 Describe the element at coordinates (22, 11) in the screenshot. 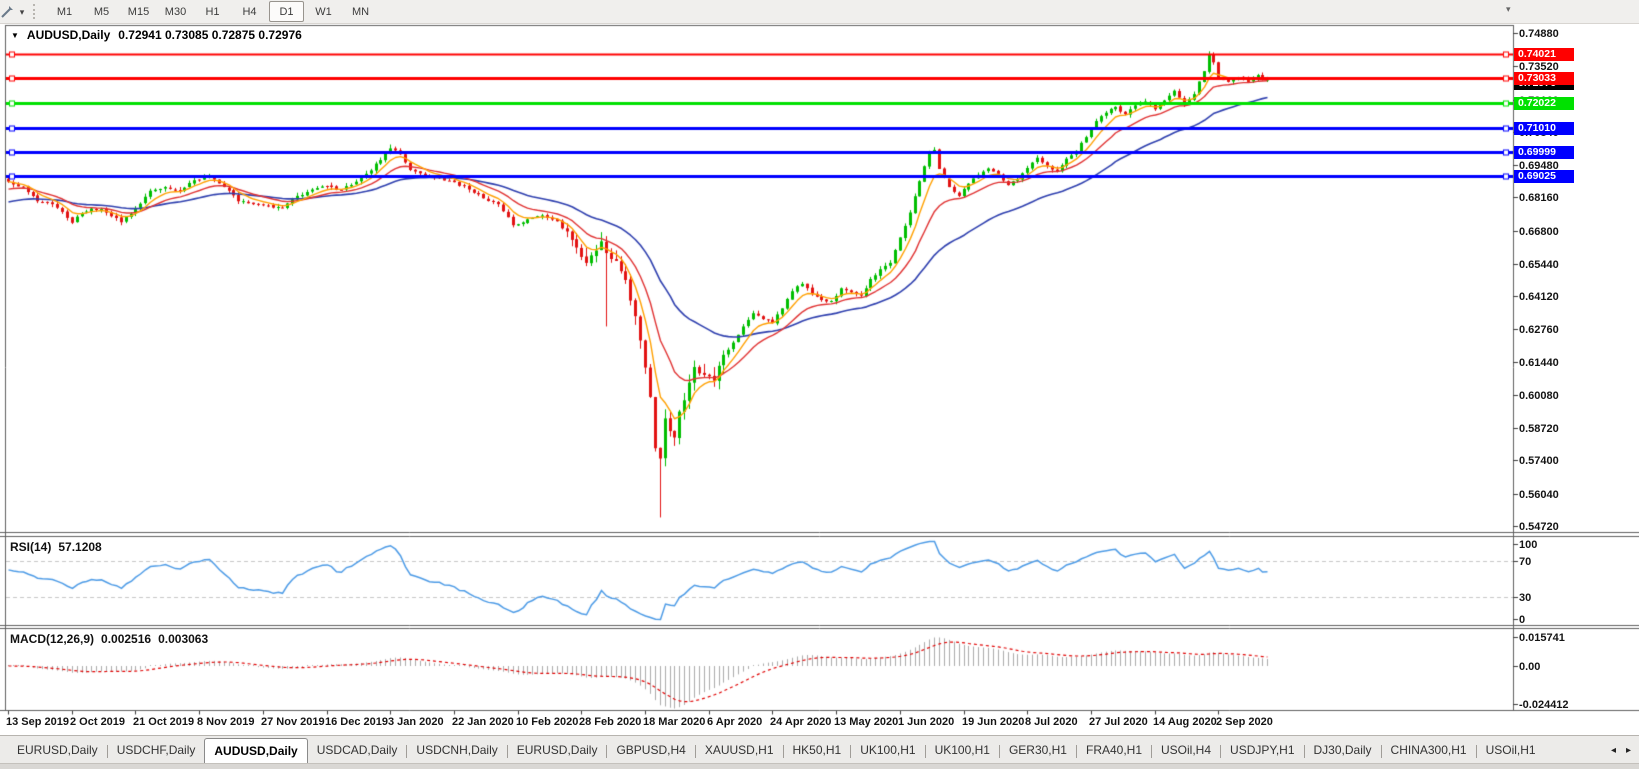

I see `tool-dropdown-caret-icon: ▾` at that location.